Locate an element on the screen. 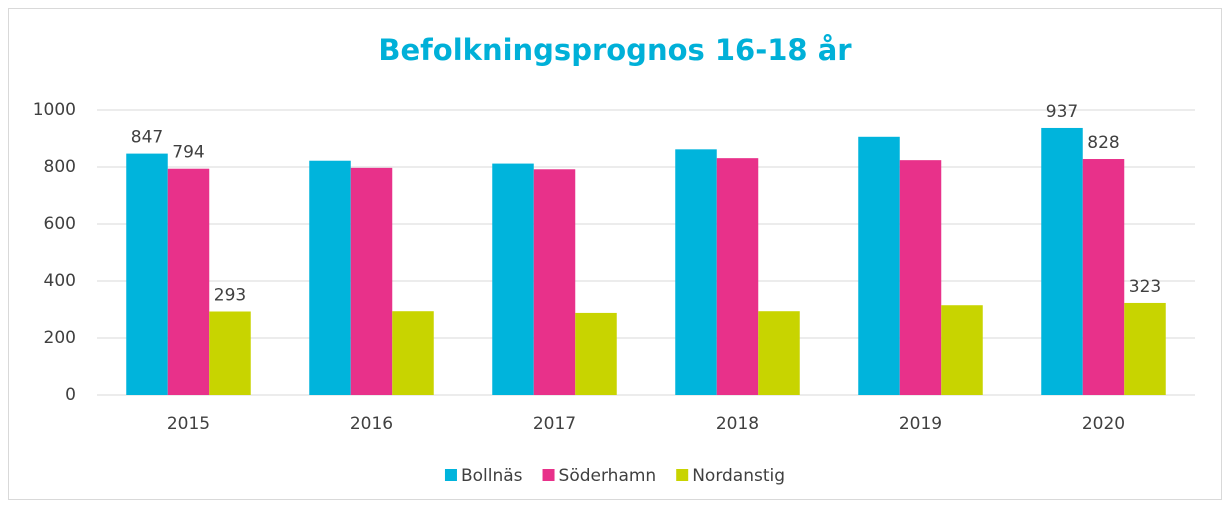 The height and width of the screenshot is (508, 1231). y-tick-label: 800 is located at coordinates (60, 167).